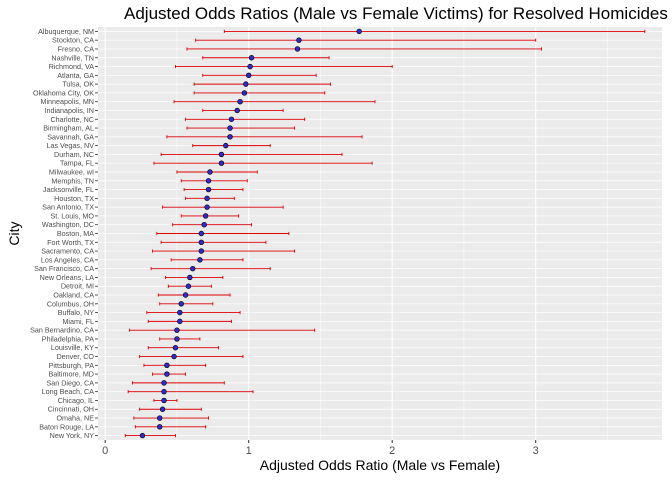 Image resolution: width=672 pixels, height=480 pixels. What do you see at coordinates (67, 101) in the screenshot?
I see `y-tick-label: Minneapolis, MN` at bounding box center [67, 101].